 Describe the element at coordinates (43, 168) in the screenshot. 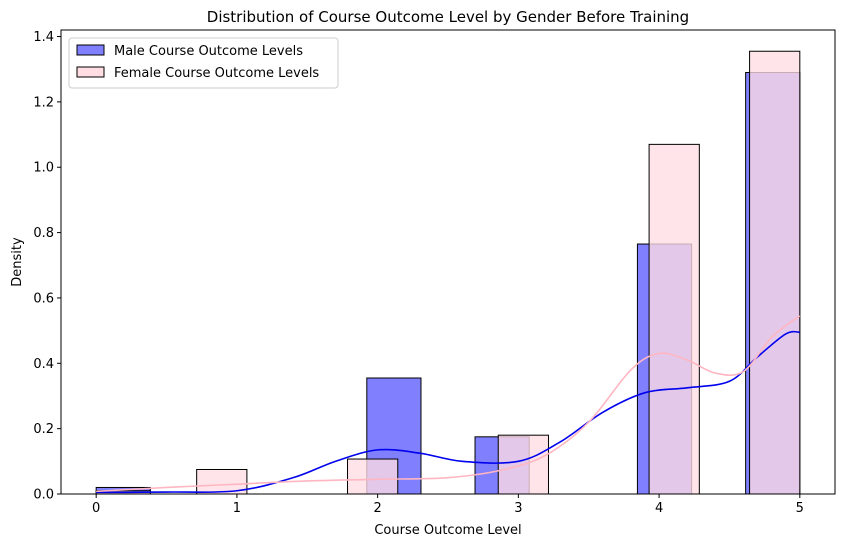

I see `y-tick-label-5: 1.0` at that location.